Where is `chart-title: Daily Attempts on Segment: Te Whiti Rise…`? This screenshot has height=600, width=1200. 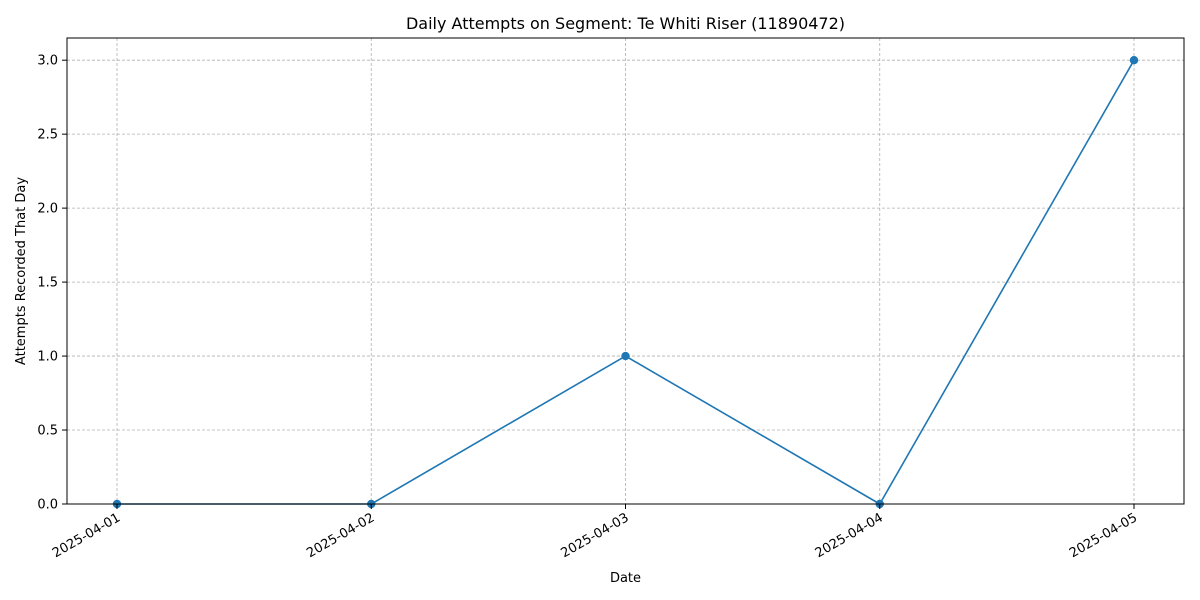
chart-title: Daily Attempts on Segment: Te Whiti Rise… is located at coordinates (625, 23).